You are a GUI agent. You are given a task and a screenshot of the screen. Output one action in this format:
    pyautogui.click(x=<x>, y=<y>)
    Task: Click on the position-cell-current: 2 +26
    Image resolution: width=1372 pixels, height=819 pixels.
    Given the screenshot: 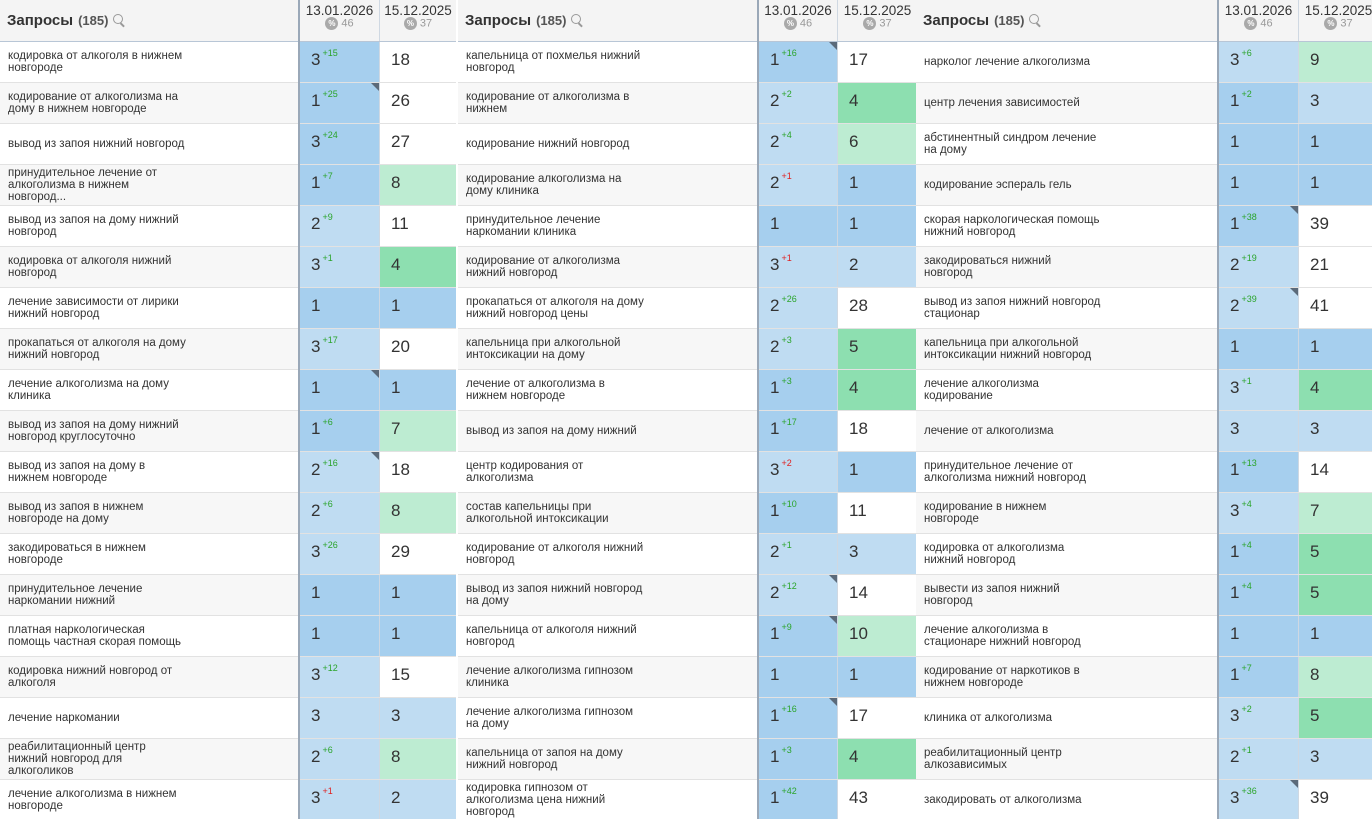 What is the action you would take?
    pyautogui.click(x=797, y=308)
    